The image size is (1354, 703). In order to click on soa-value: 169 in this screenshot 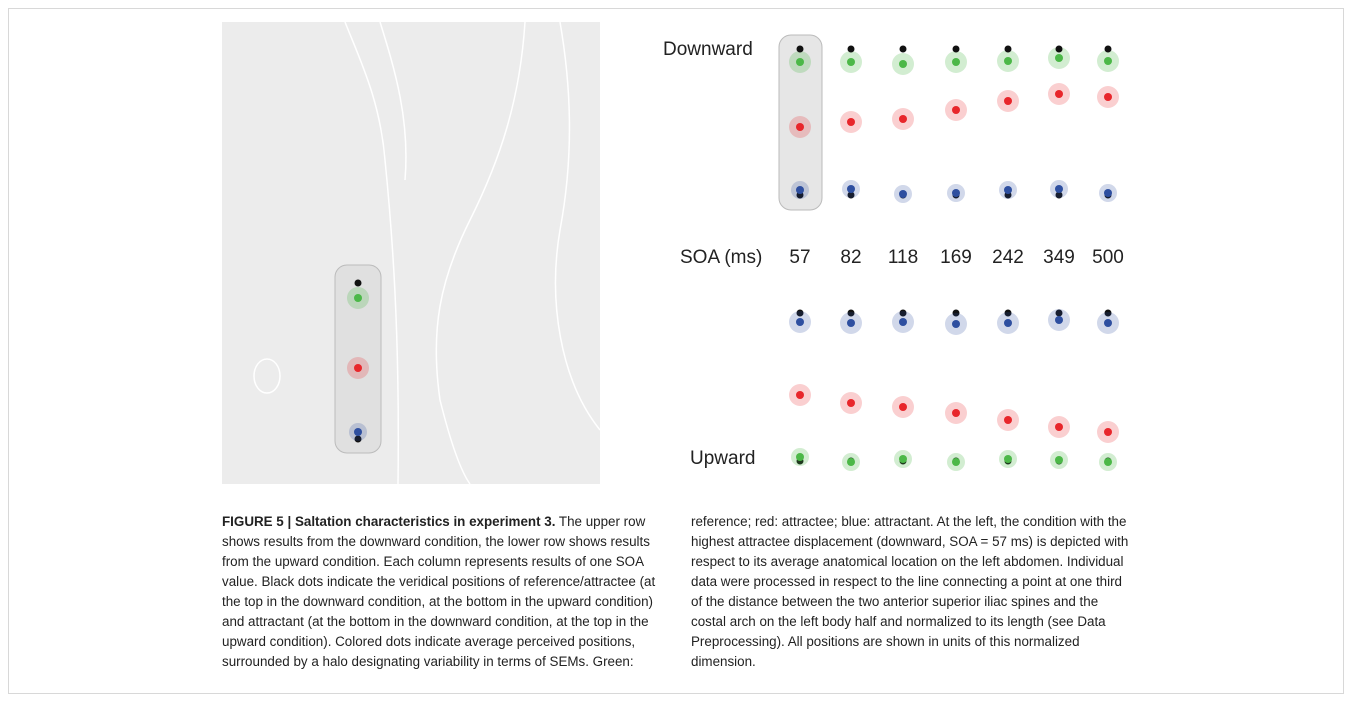, I will do `click(956, 257)`.